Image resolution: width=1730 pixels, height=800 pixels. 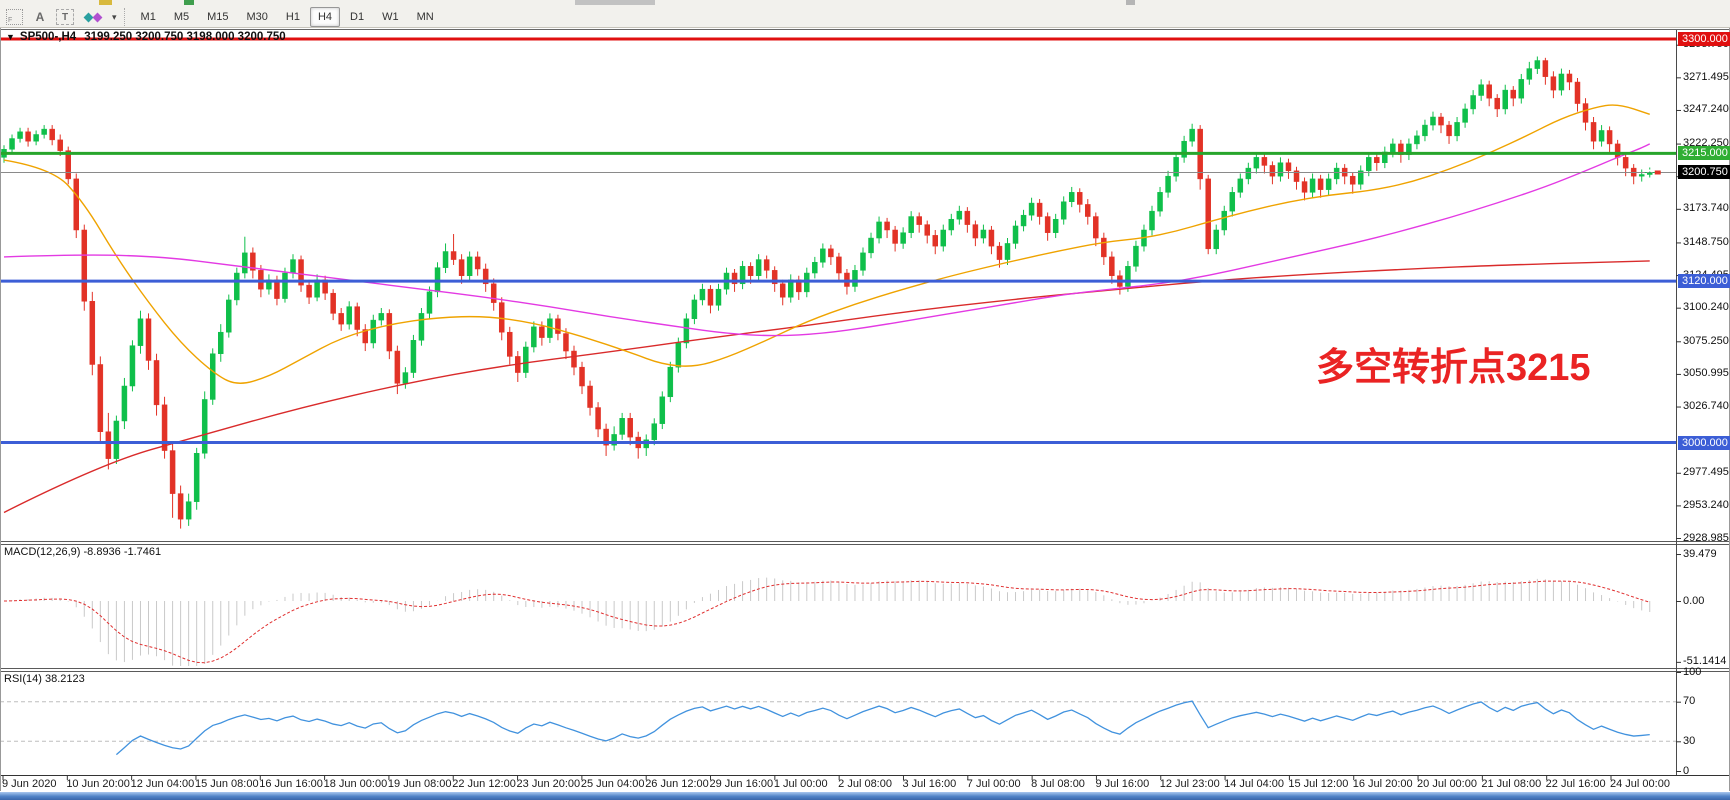 What do you see at coordinates (97, 17) in the screenshot?
I see `diamond-icon` at bounding box center [97, 17].